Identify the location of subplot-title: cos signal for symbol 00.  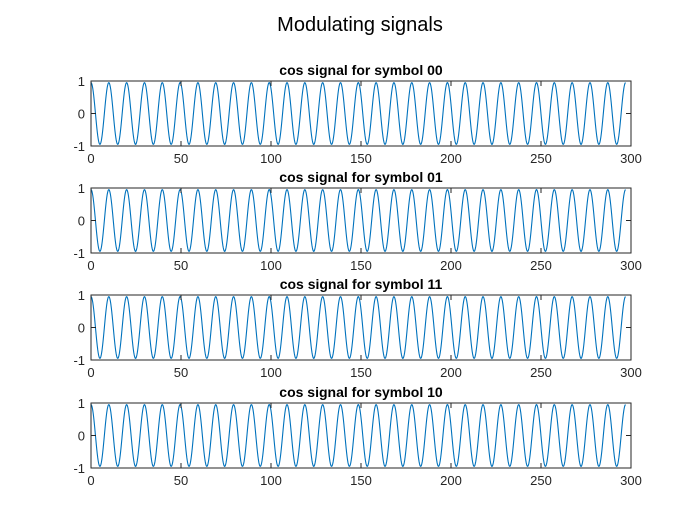
(361, 70).